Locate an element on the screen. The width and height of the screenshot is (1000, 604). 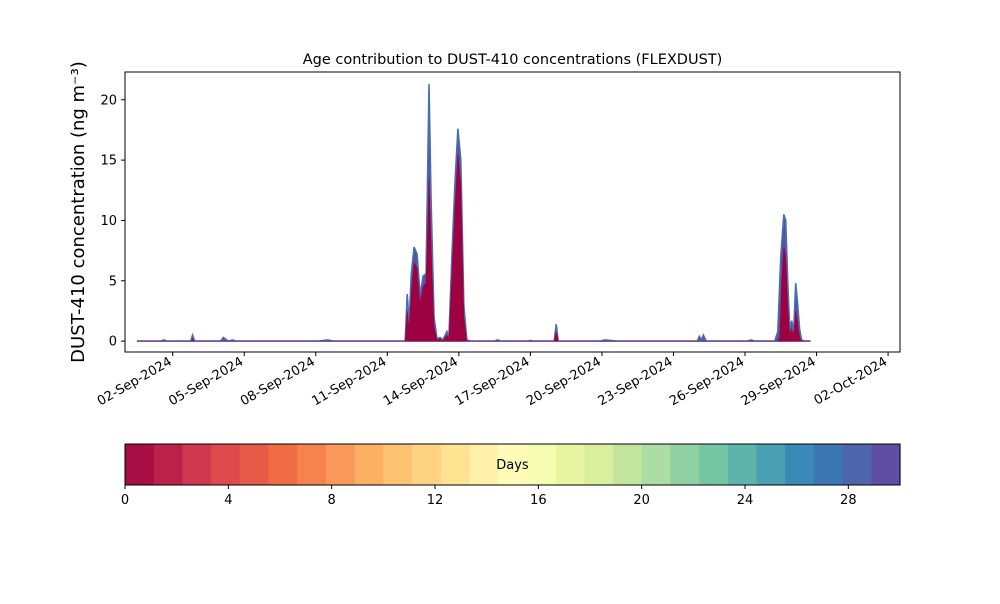
x-tick-label: 17-Sep-2024 is located at coordinates (493, 381).